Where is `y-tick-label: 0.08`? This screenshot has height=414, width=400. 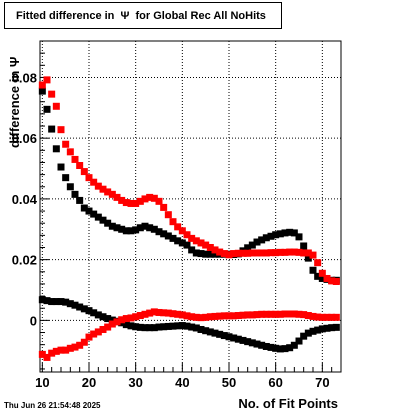
y-tick-label: 0.08 is located at coordinates (24, 77).